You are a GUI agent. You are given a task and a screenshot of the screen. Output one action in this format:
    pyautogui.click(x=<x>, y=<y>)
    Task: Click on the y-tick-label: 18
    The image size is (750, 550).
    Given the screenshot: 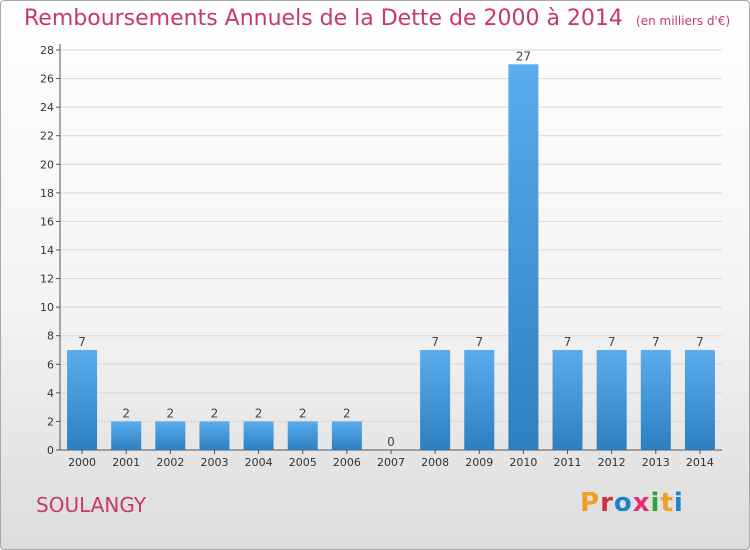 What is the action you would take?
    pyautogui.click(x=47, y=193)
    